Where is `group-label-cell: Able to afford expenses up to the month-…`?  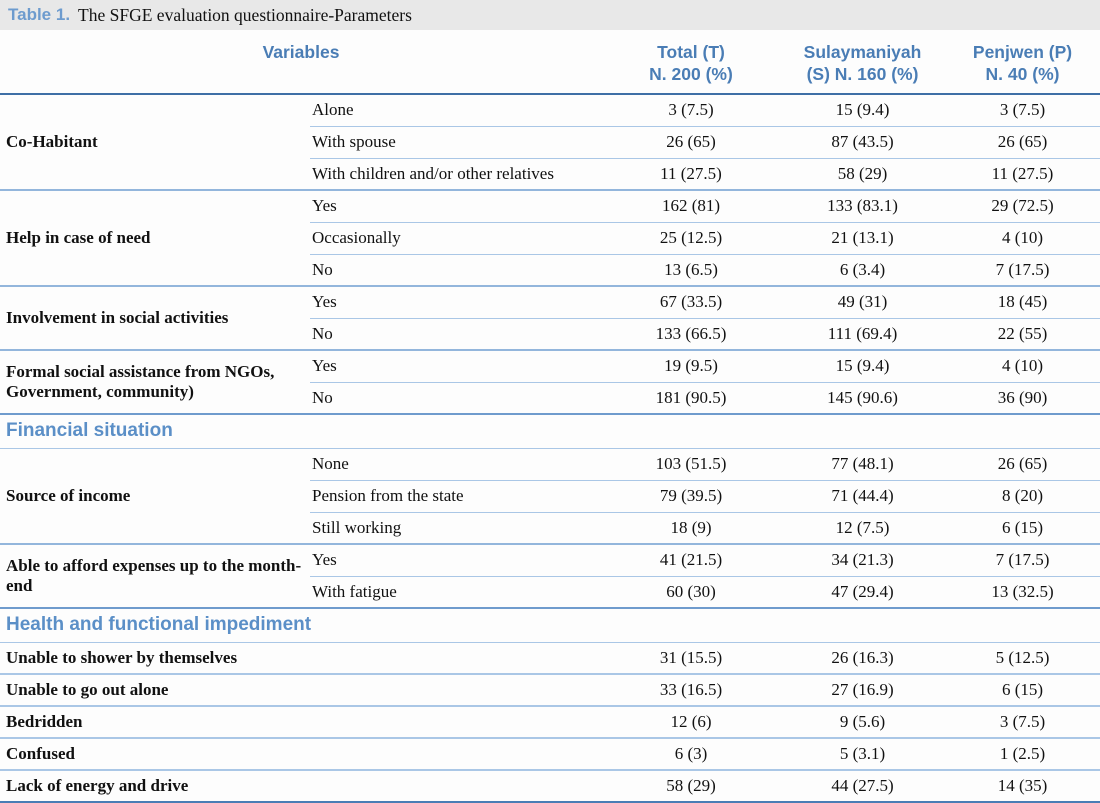
group-label-cell: Able to afford expenses up to the month-… is located at coordinates (155, 575).